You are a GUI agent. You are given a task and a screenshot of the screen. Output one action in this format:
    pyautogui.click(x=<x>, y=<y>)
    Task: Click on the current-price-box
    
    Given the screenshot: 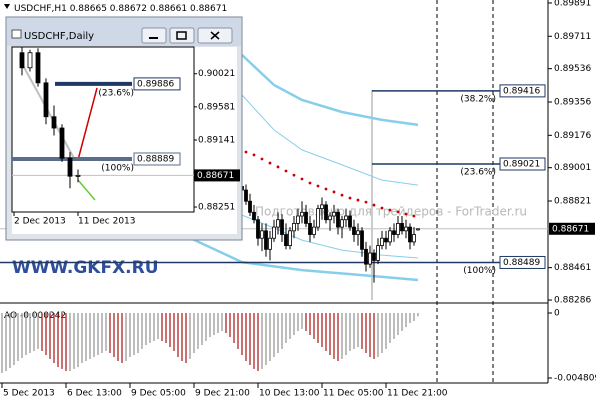 What is the action you would take?
    pyautogui.click(x=572, y=228)
    